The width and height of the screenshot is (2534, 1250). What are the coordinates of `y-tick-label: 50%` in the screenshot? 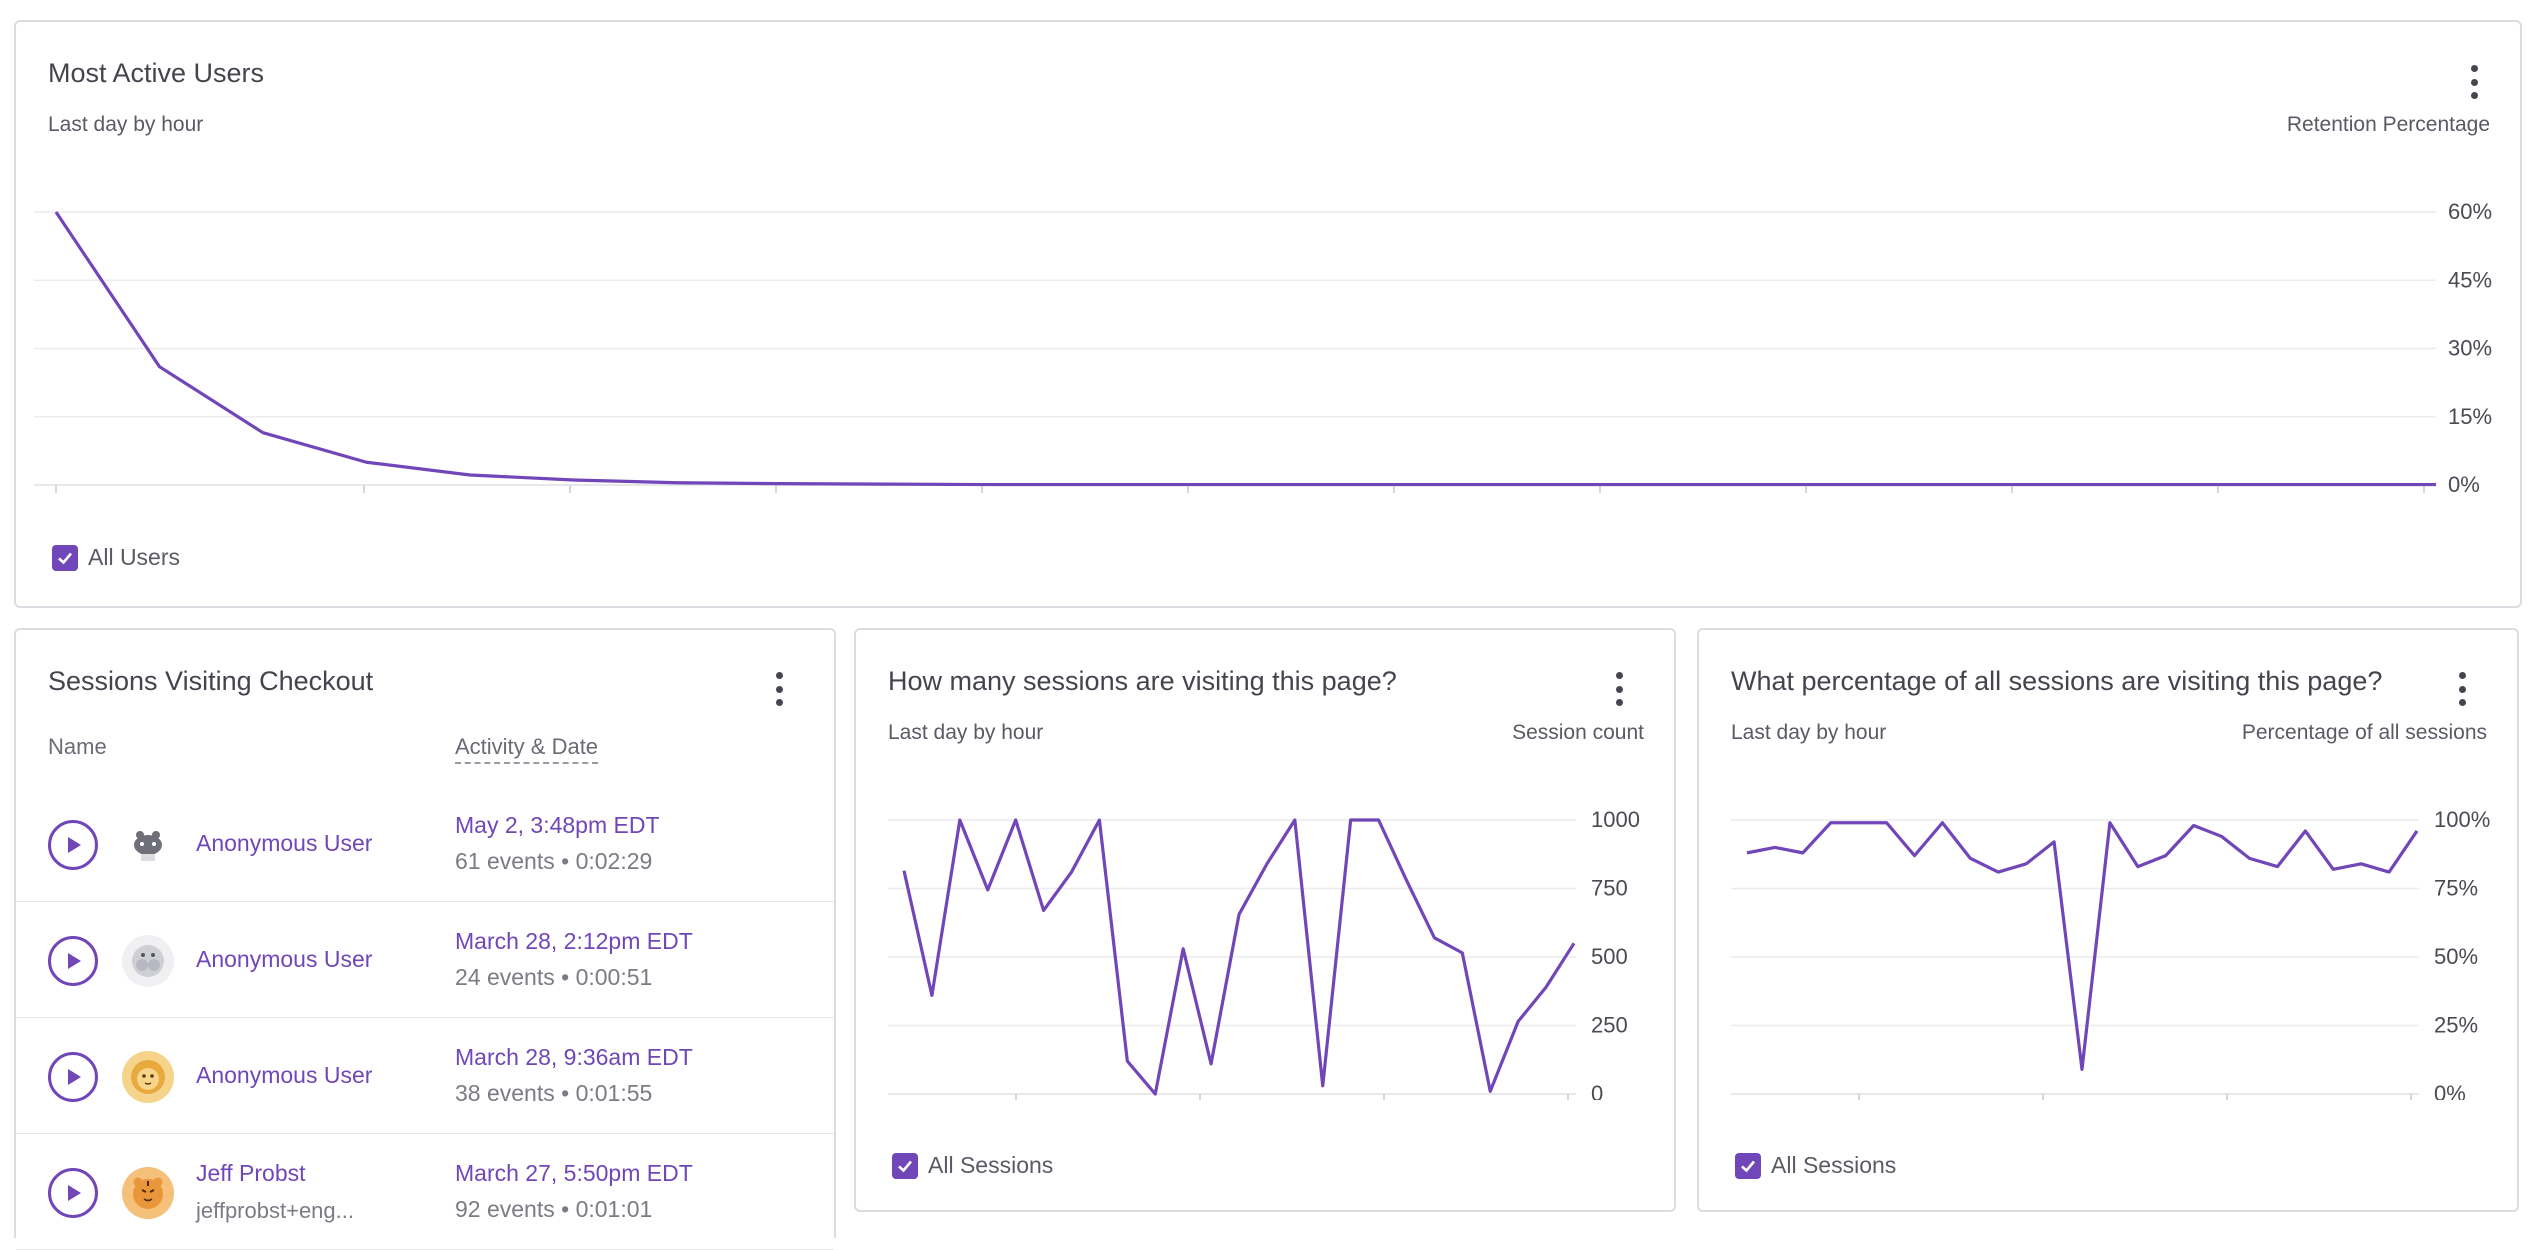 It's located at (2456, 956).